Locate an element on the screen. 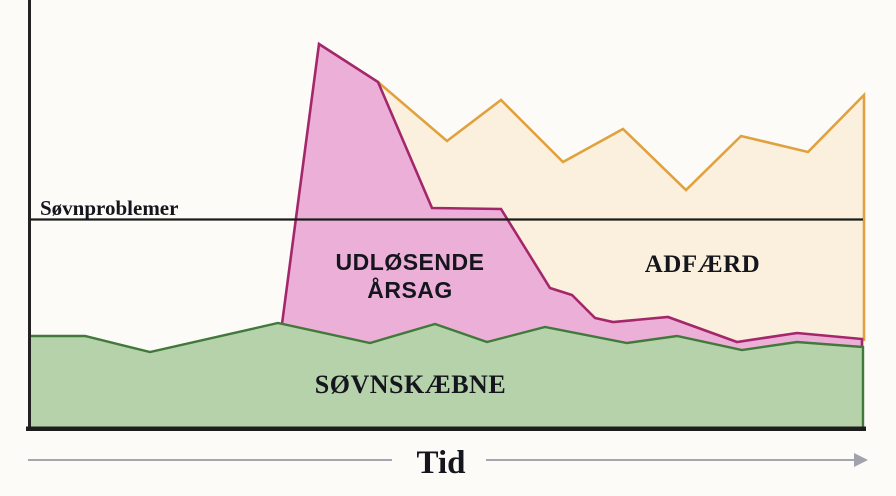 This screenshot has width=896, height=496. region-label-precipitating-line2: ÅRSAG is located at coordinates (410, 290).